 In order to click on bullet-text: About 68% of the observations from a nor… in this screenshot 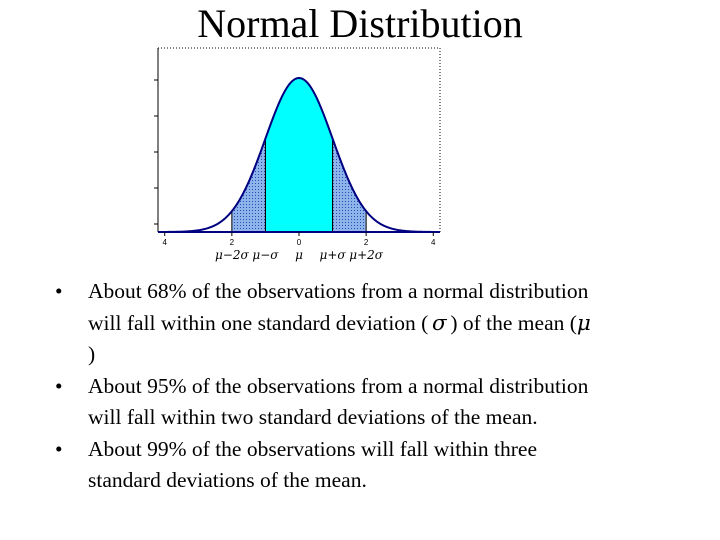, I will do `click(338, 291)`.